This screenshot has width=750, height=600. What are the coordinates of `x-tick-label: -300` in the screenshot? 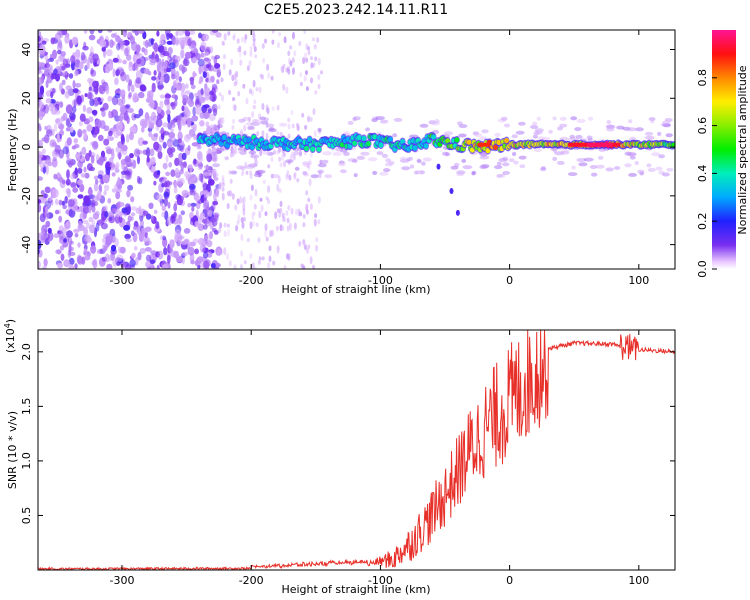 It's located at (122, 280).